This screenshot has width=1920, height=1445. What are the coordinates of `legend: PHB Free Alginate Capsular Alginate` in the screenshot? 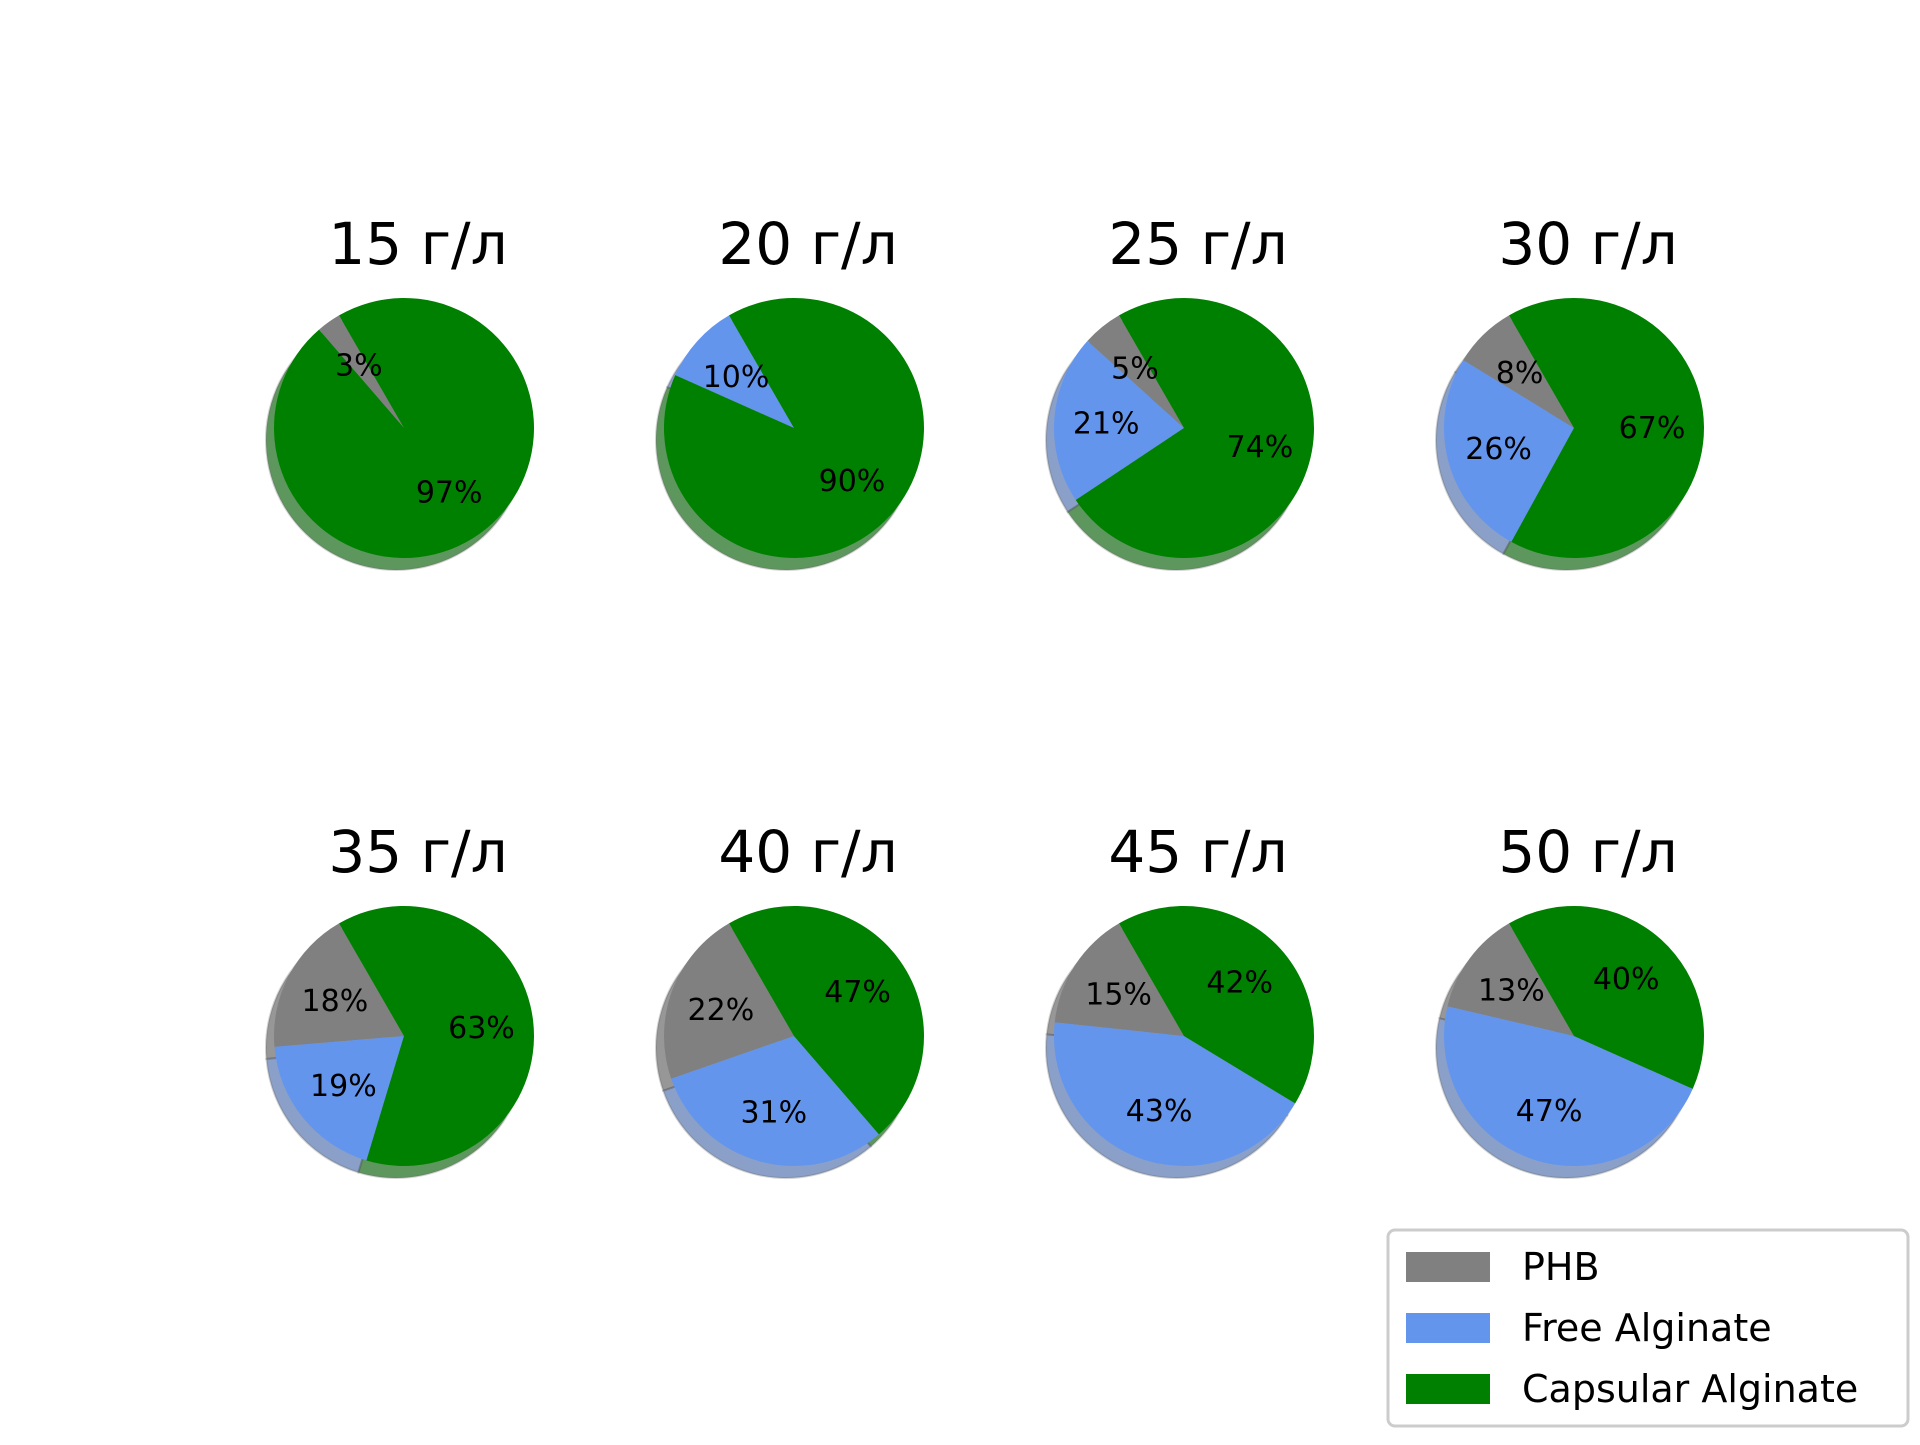 It's located at (1648, 1328).